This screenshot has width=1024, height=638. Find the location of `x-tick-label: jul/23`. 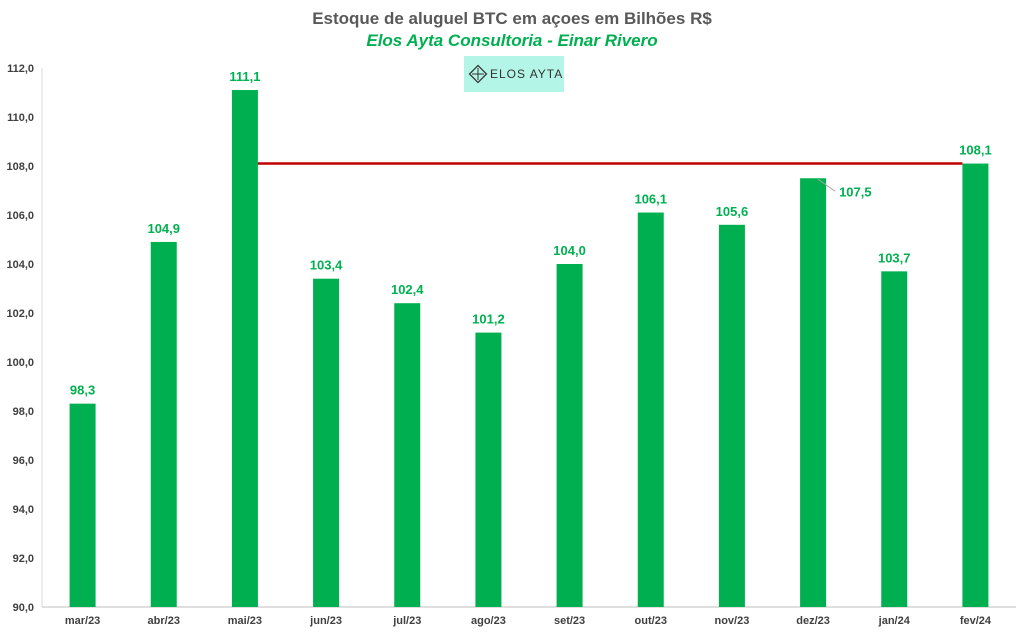

x-tick-label: jul/23 is located at coordinates (406, 621).